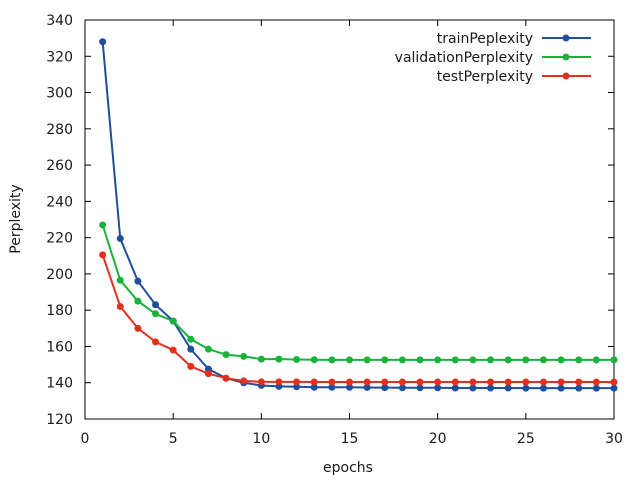  Describe the element at coordinates (59, 130) in the screenshot. I see `y-tick-label: 280` at that location.